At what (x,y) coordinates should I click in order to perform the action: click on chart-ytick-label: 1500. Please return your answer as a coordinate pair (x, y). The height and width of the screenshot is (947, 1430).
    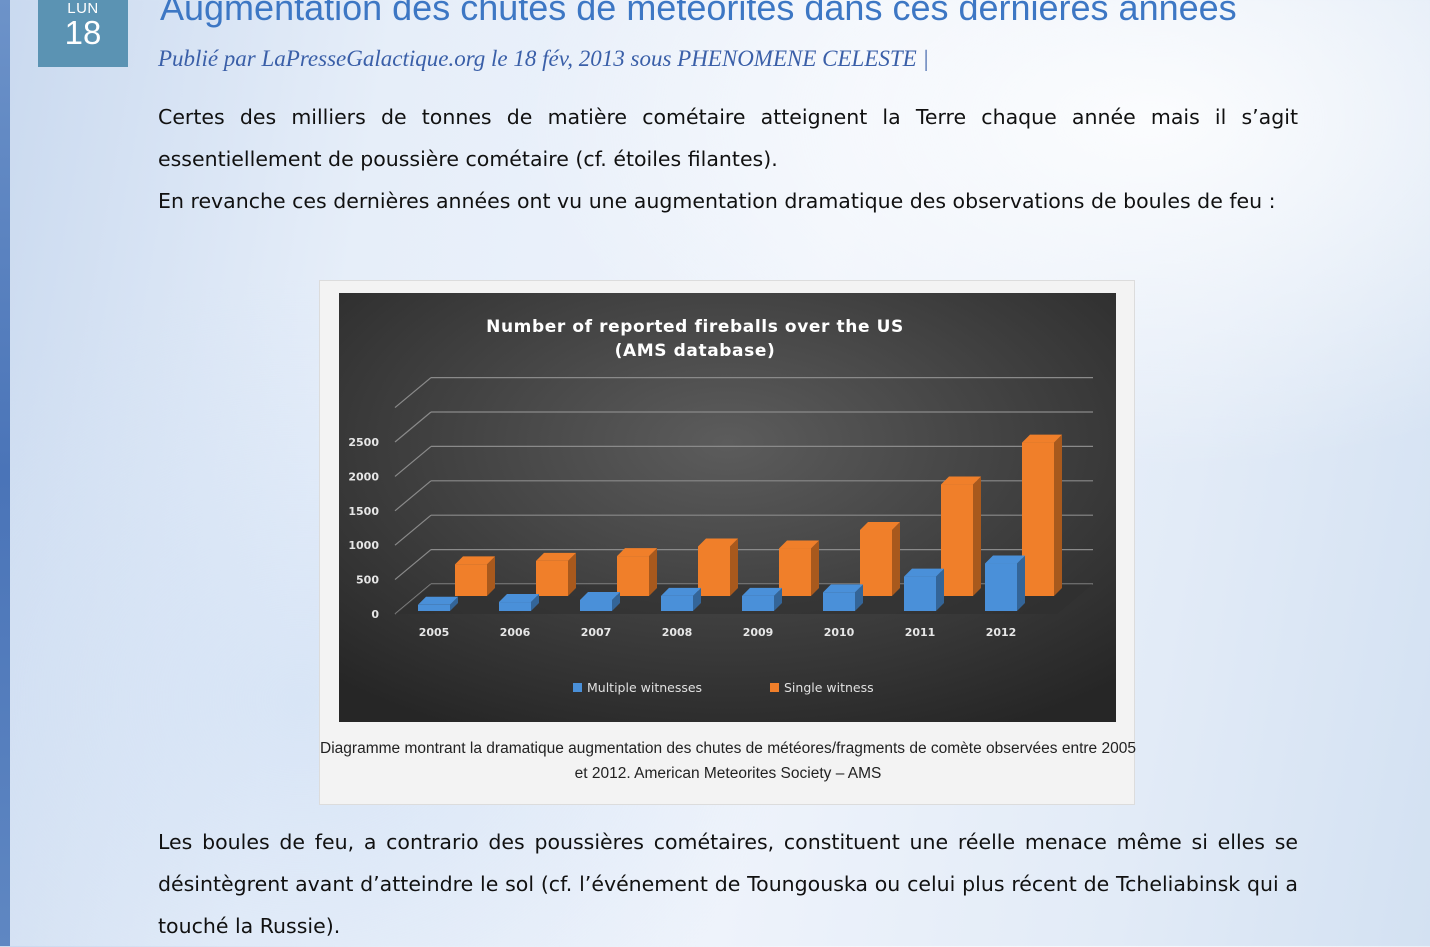
    Looking at the image, I should click on (363, 511).